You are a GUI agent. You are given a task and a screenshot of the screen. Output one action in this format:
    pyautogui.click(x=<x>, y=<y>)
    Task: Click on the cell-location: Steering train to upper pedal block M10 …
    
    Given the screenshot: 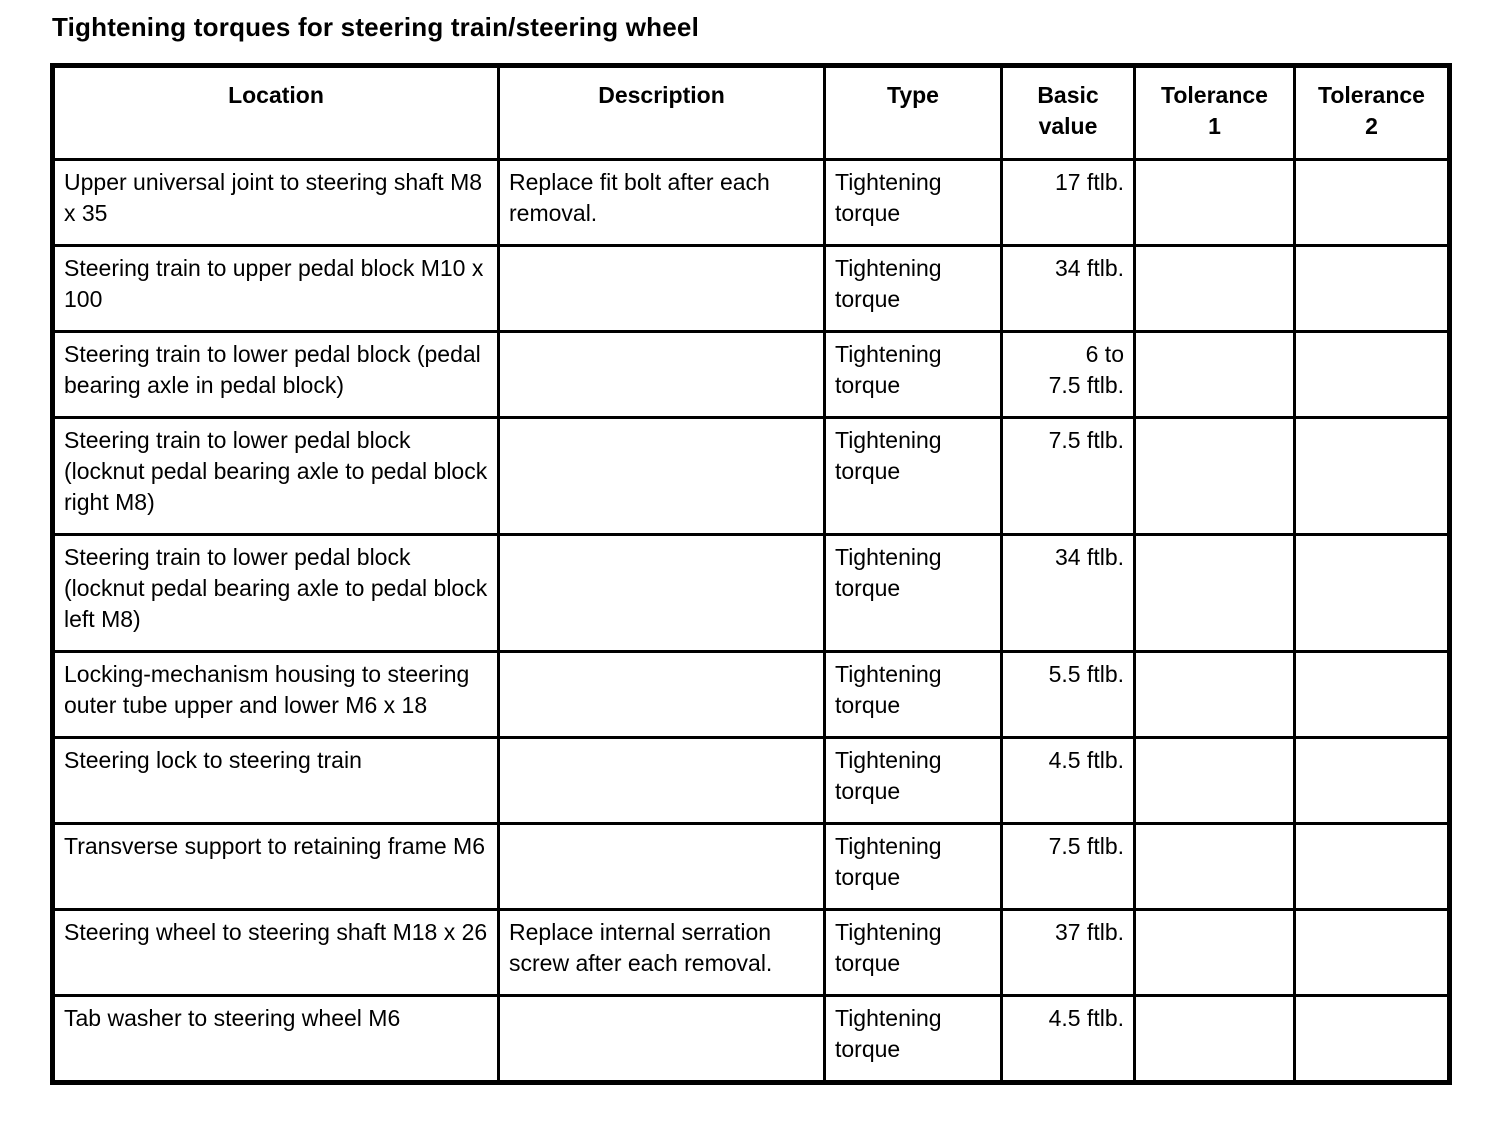 What is the action you would take?
    pyautogui.click(x=275, y=288)
    